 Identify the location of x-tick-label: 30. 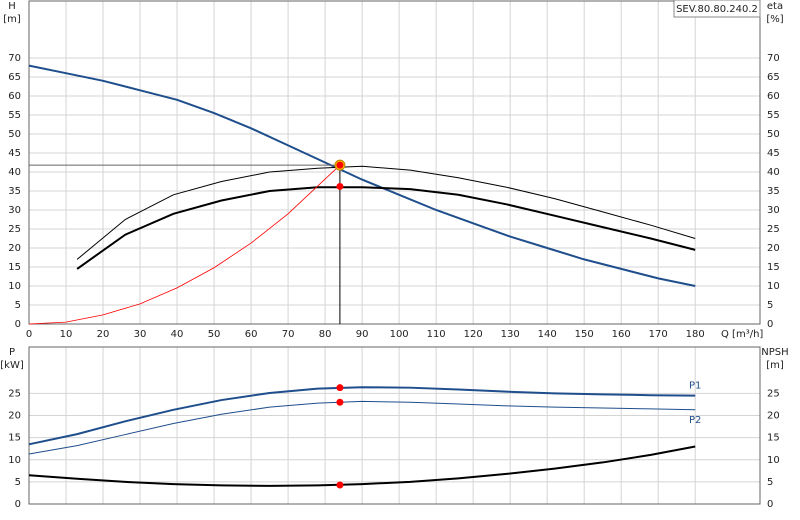
(140, 334).